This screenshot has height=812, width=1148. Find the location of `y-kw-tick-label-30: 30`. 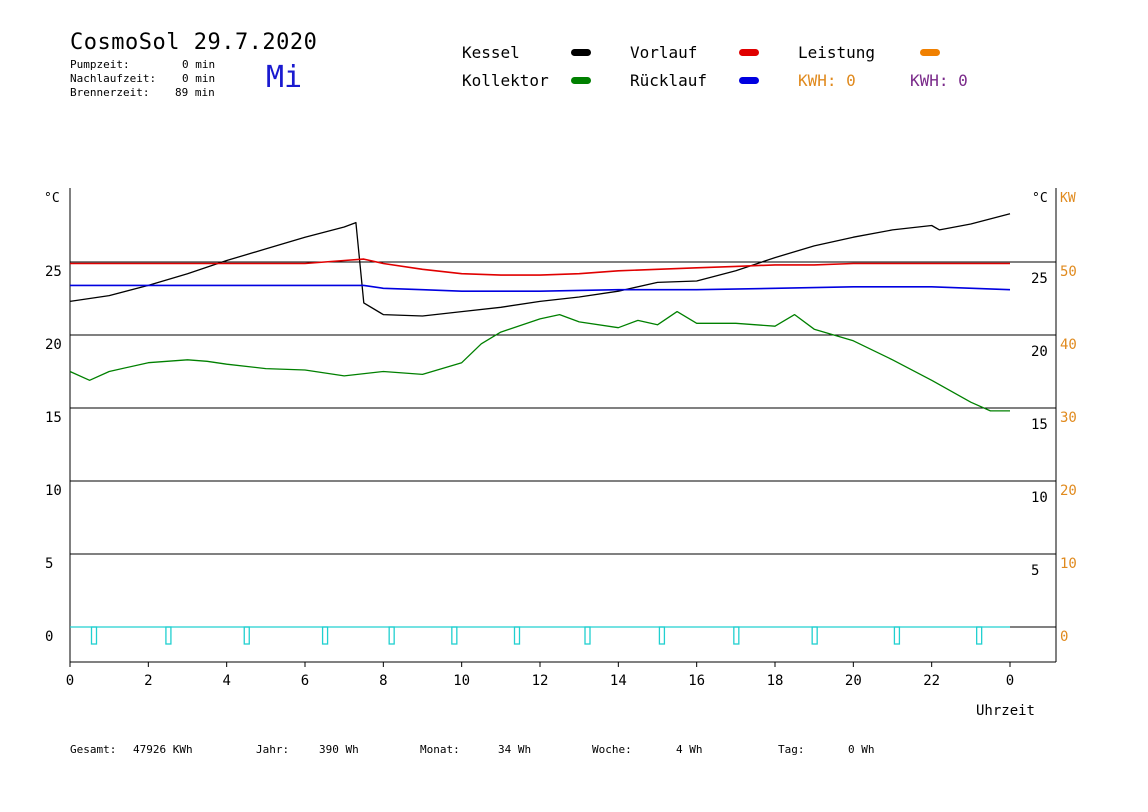

y-kw-tick-label-30: 30 is located at coordinates (1068, 418).